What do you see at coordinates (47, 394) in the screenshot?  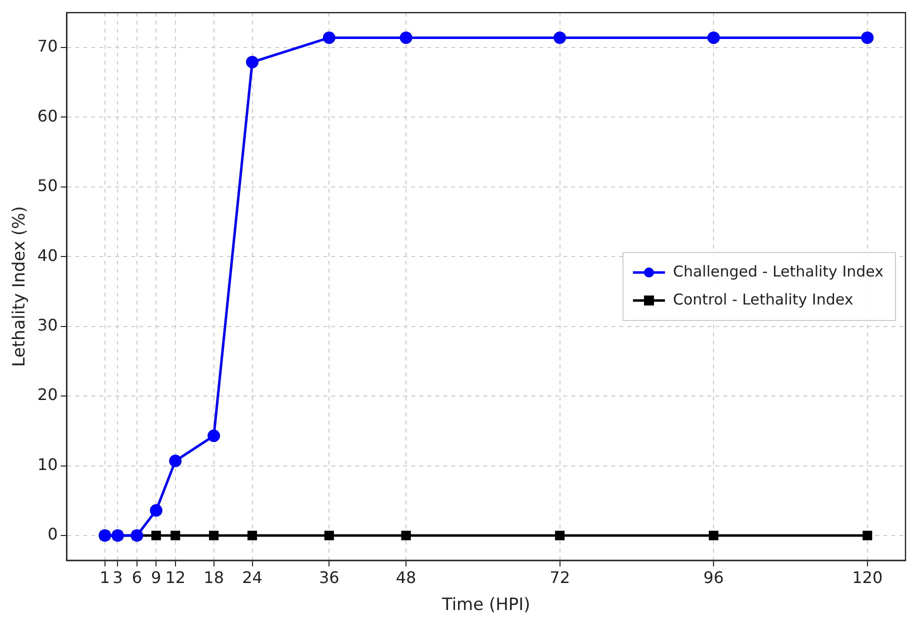 I see `y-tick-label: 20` at bounding box center [47, 394].